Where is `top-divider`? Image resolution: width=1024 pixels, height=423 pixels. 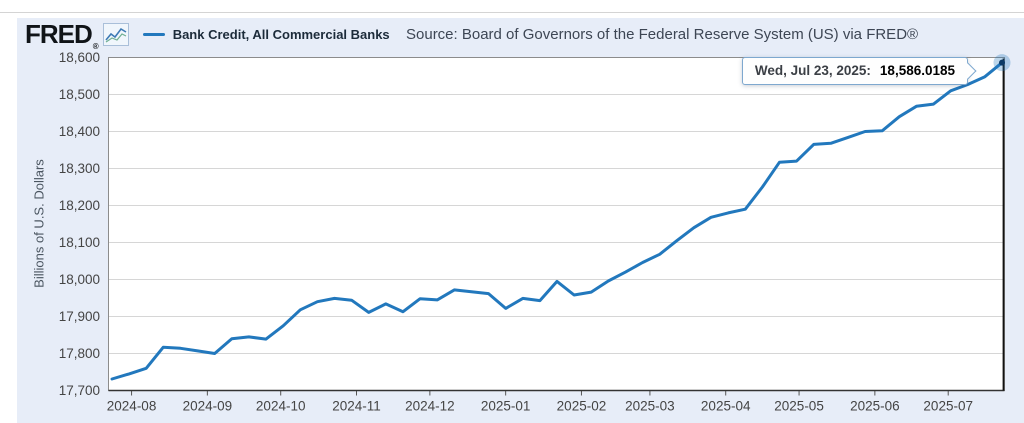 top-divider is located at coordinates (512, 12).